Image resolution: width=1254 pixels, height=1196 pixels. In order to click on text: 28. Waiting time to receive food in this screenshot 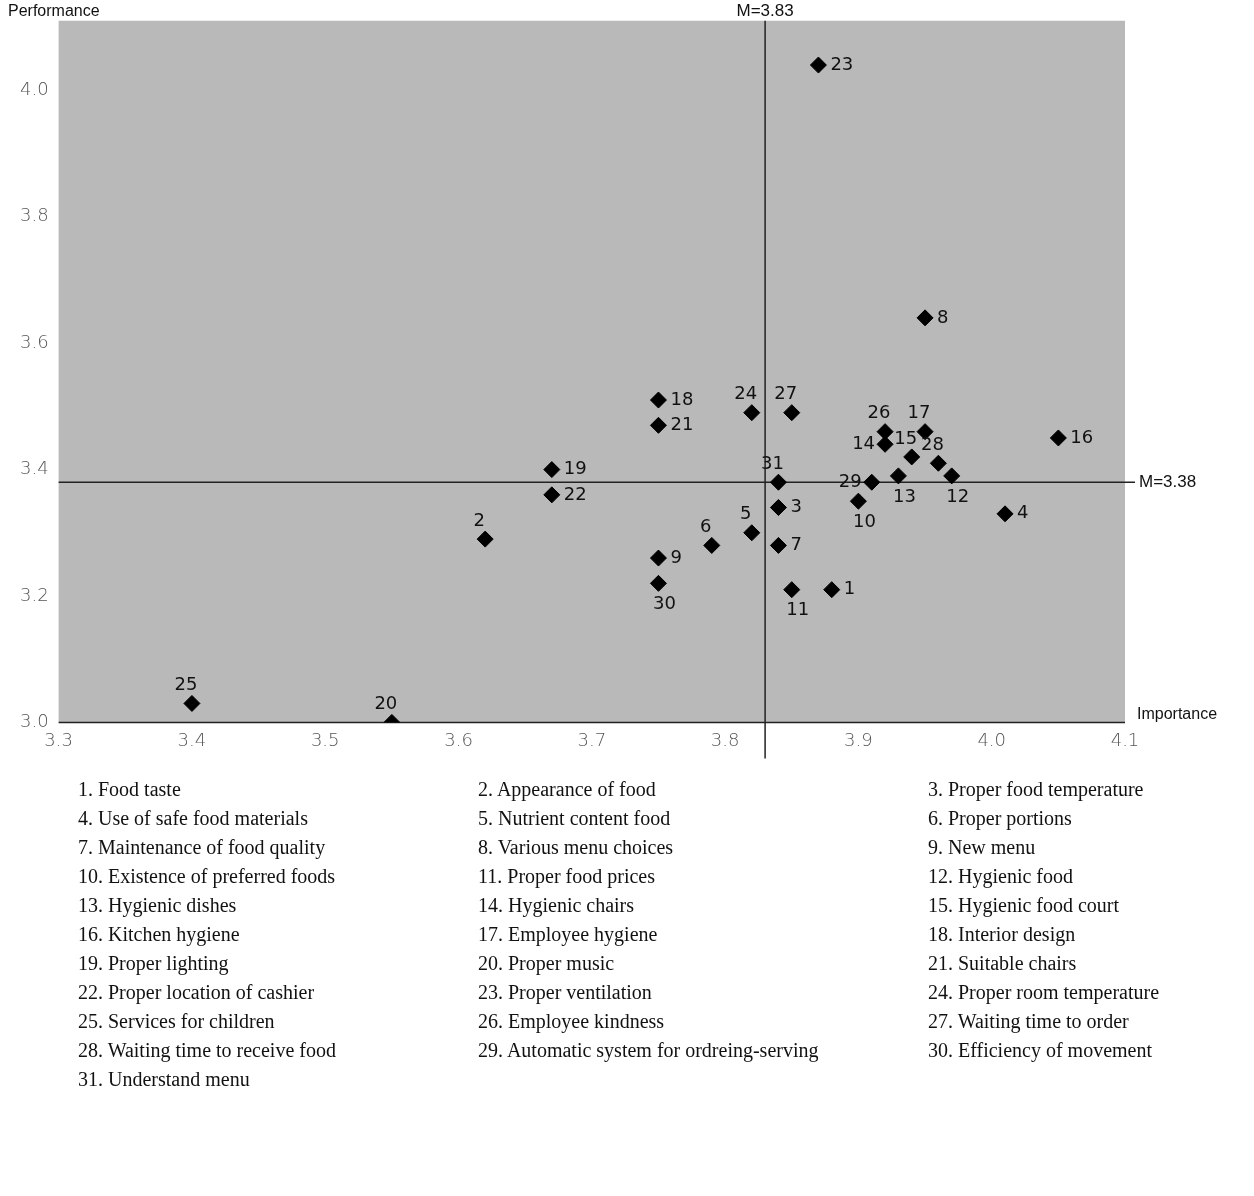, I will do `click(207, 1050)`.